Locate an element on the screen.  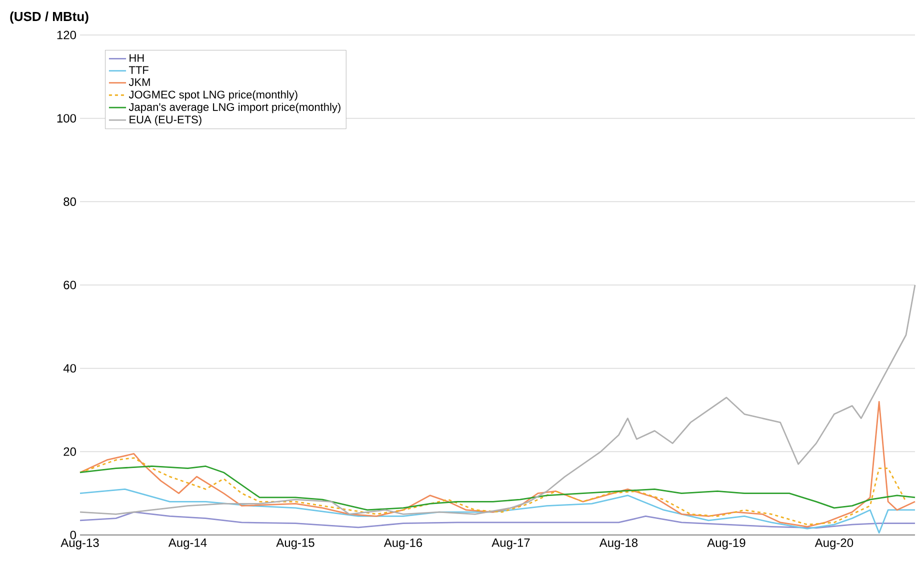
legend-label: JKM is located at coordinates (139, 82).